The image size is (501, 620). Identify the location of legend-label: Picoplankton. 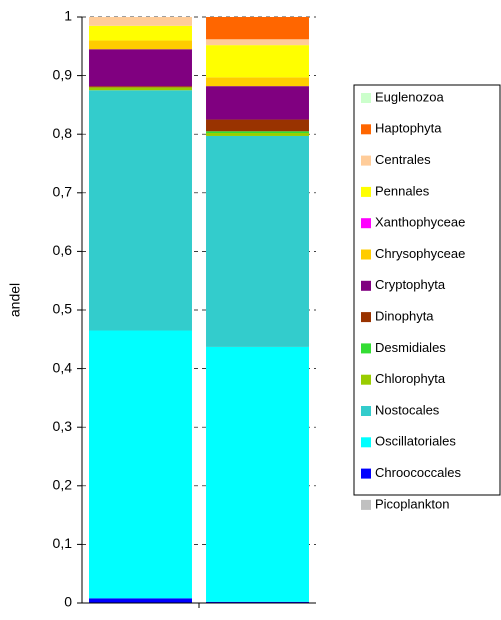
(412, 503).